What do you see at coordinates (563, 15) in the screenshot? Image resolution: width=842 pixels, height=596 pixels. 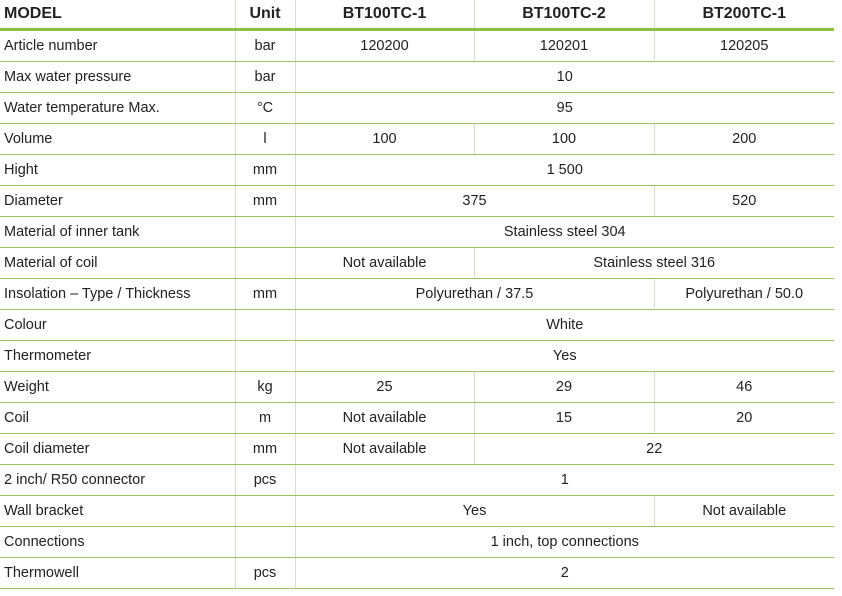 I see `header-bt100tc-2: BT100TC-2` at bounding box center [563, 15].